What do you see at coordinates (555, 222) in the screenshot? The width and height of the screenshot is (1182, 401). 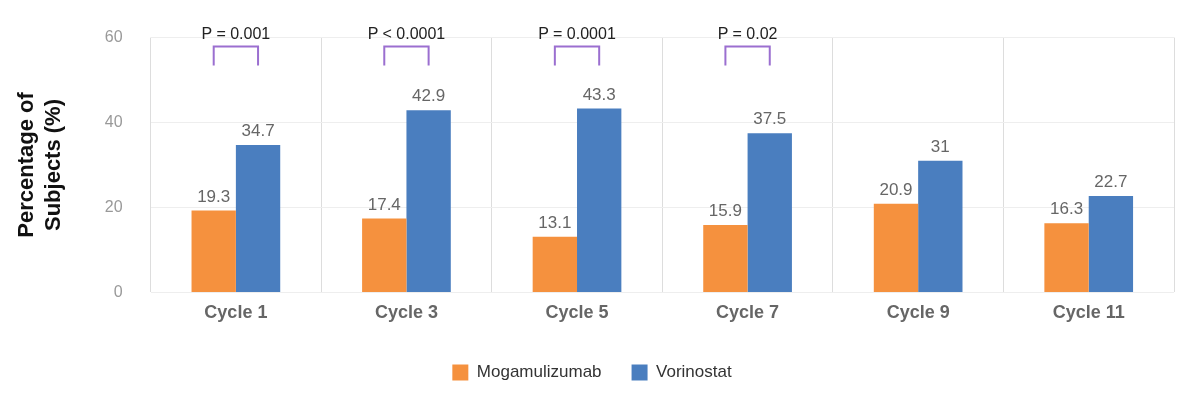 I see `data-label: 13.1` at bounding box center [555, 222].